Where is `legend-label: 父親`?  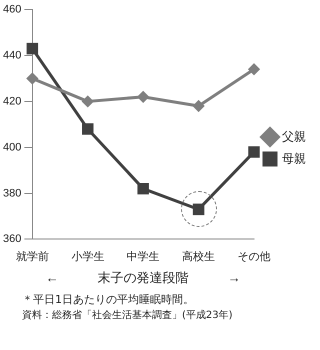 legend-label: 父親 is located at coordinates (294, 136).